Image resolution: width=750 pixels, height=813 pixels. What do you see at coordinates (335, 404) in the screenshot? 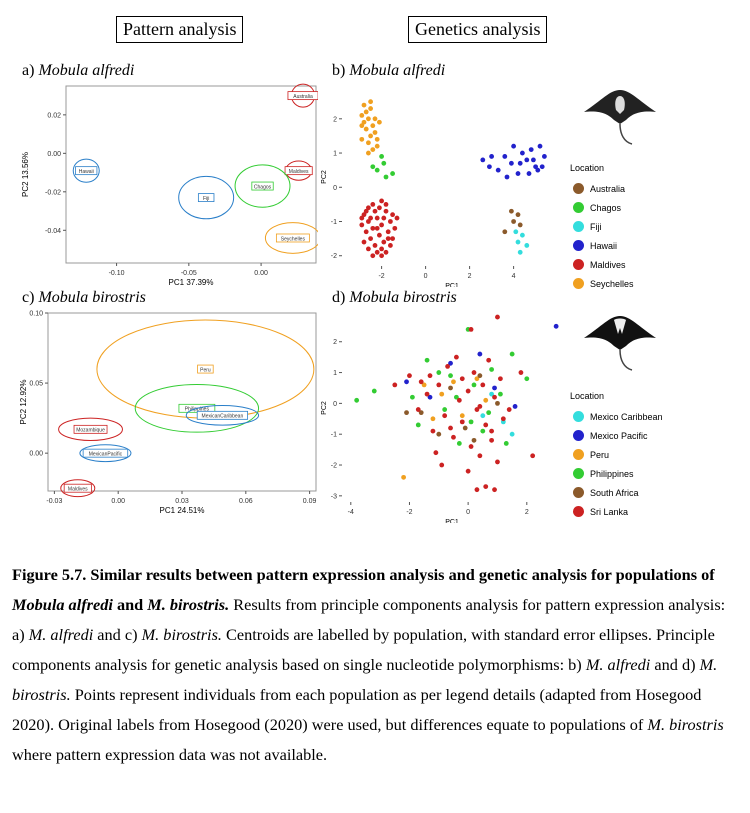
I see `y-tick-label: 0` at bounding box center [335, 404].